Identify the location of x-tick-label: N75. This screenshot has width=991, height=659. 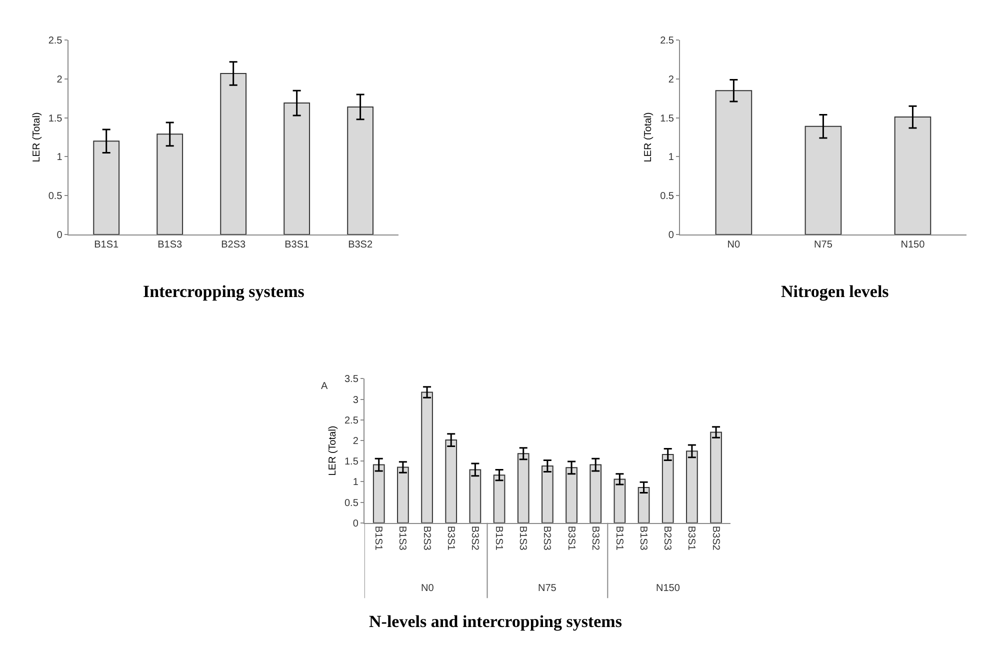
(823, 244).